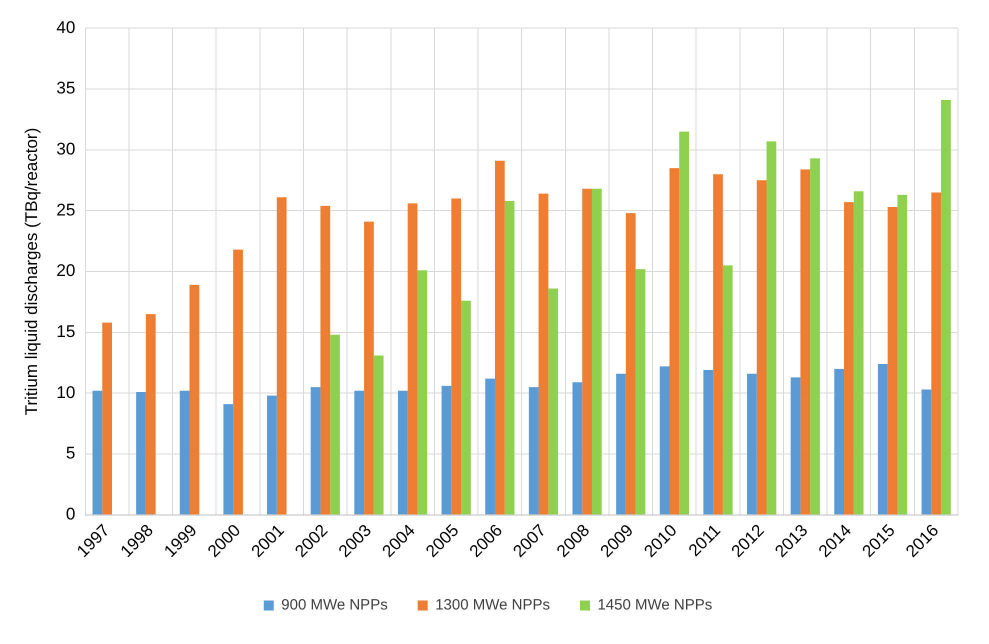 This screenshot has width=989, height=644. I want to click on y-tick-label: 0, so click(71, 514).